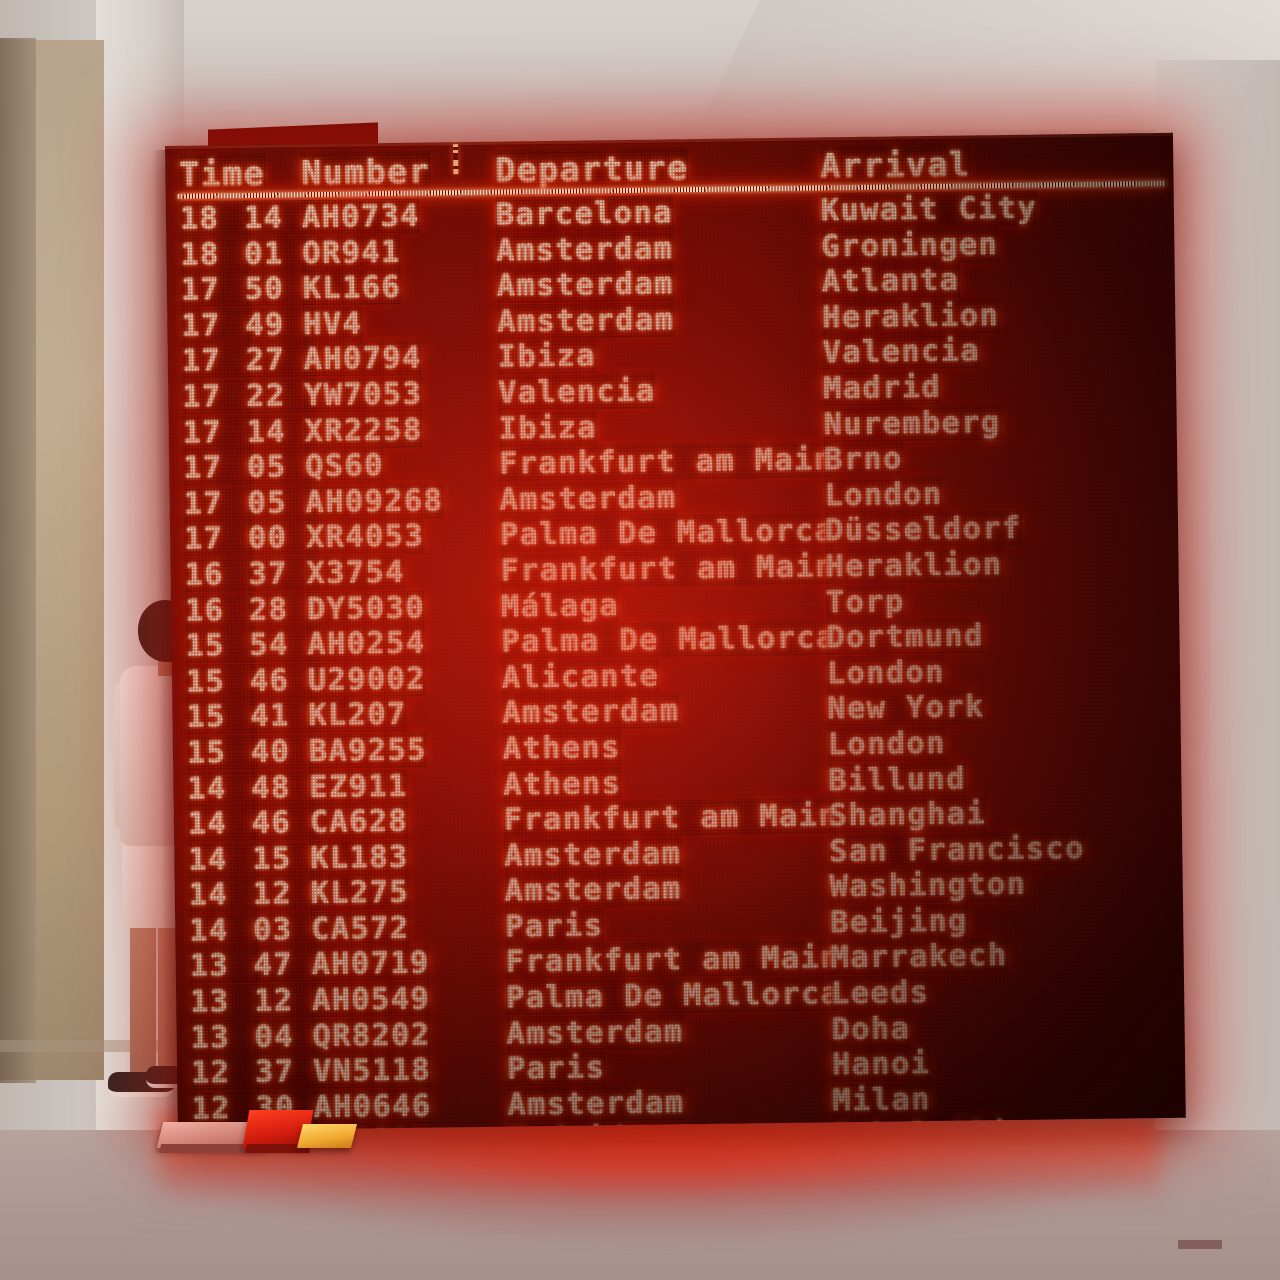 Image resolution: width=1280 pixels, height=1280 pixels. What do you see at coordinates (560, 606) in the screenshot?
I see `flight-departure-city: Málaga` at bounding box center [560, 606].